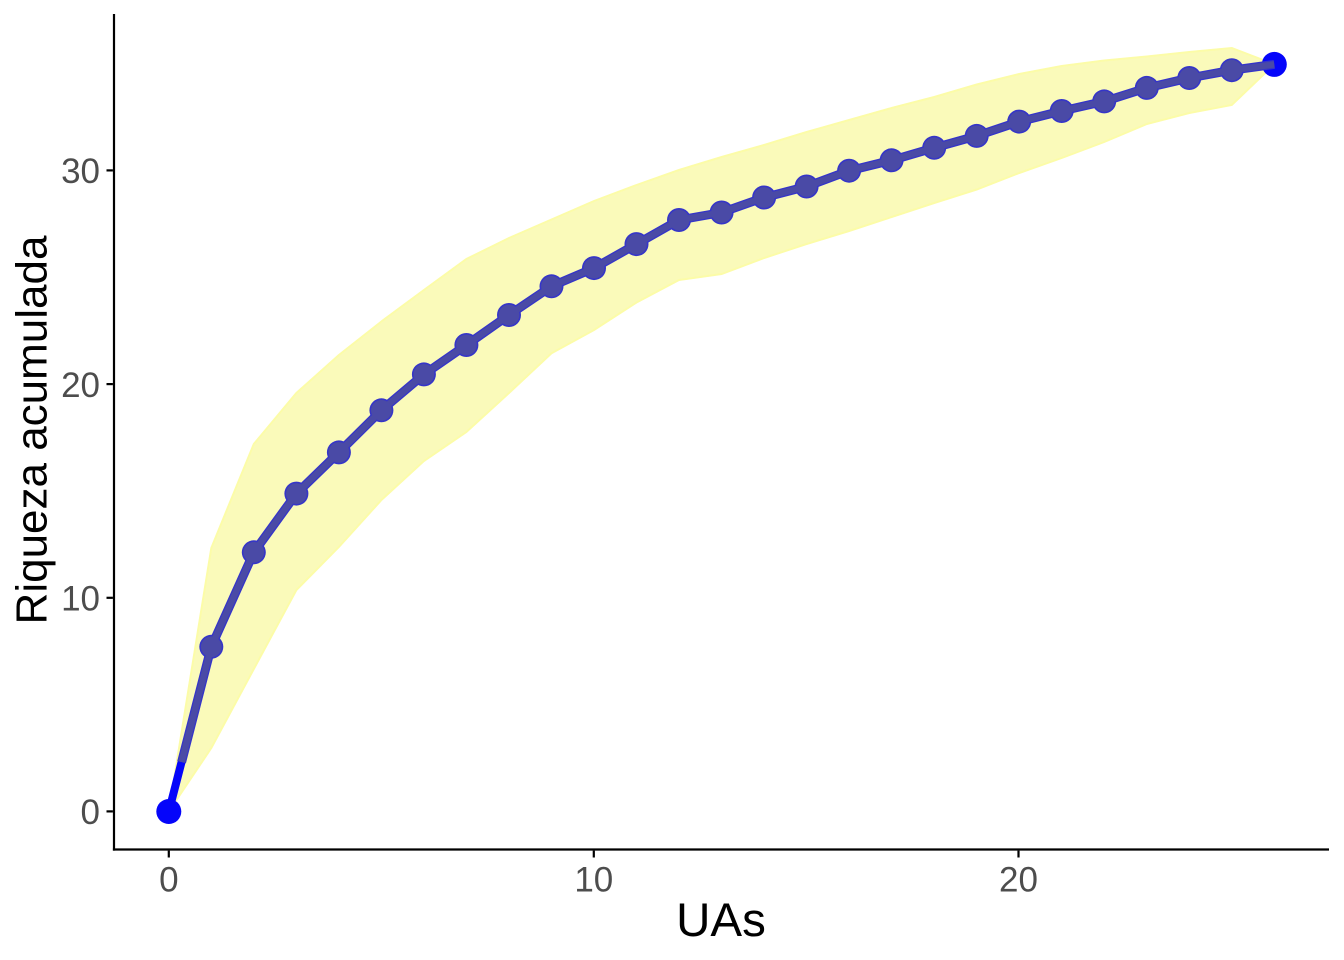  Describe the element at coordinates (32, 429) in the screenshot. I see `svg-text: Riqueza acumulada` at that location.